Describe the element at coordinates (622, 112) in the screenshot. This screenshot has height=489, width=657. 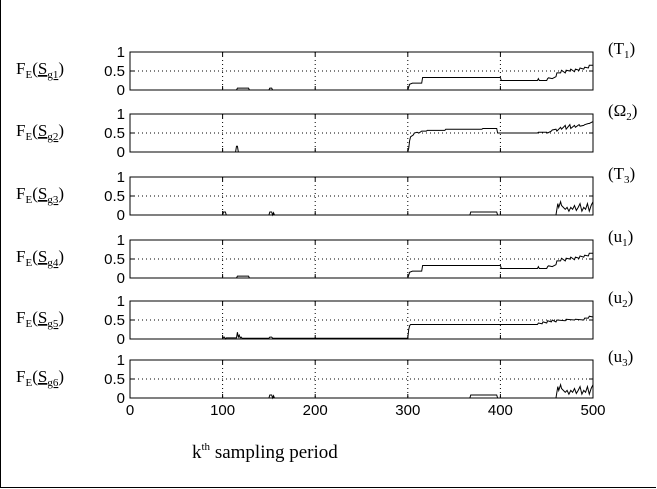
I see `panel-variable-label: (Ω2)` at that location.